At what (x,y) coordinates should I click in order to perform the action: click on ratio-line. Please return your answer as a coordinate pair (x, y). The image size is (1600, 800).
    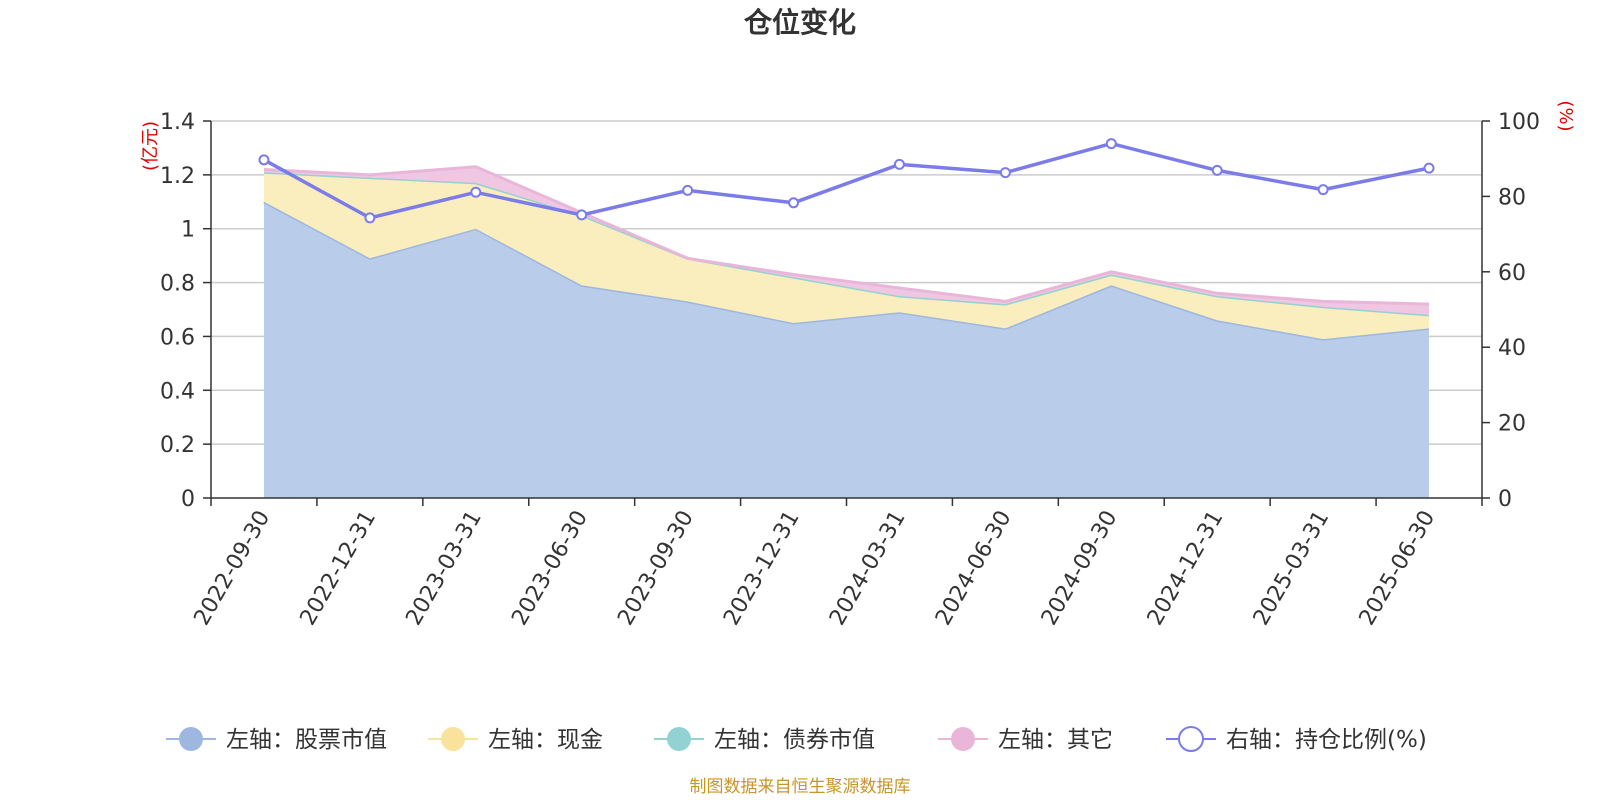
    Looking at the image, I should click on (846, 180).